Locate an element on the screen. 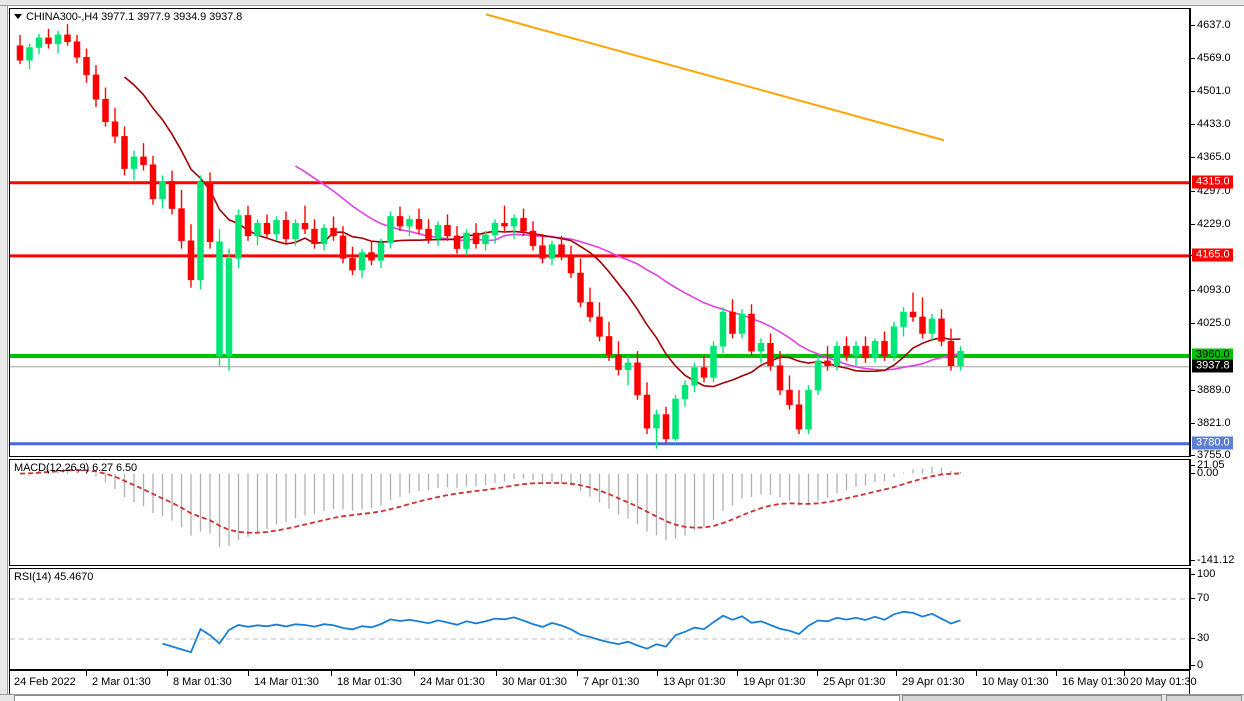  chevron-down-icon is located at coordinates (18, 16).